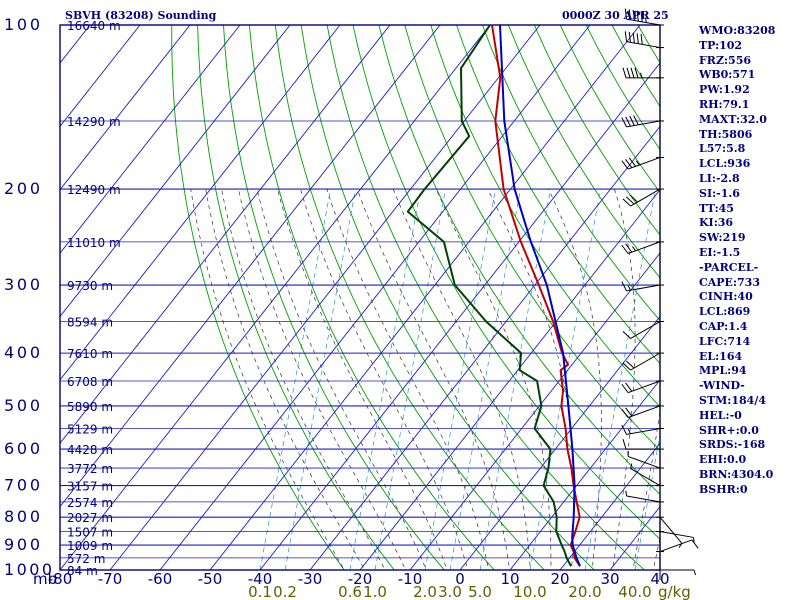  What do you see at coordinates (22, 544) in the screenshot?
I see `pressure-tick-label: 900` at bounding box center [22, 544].